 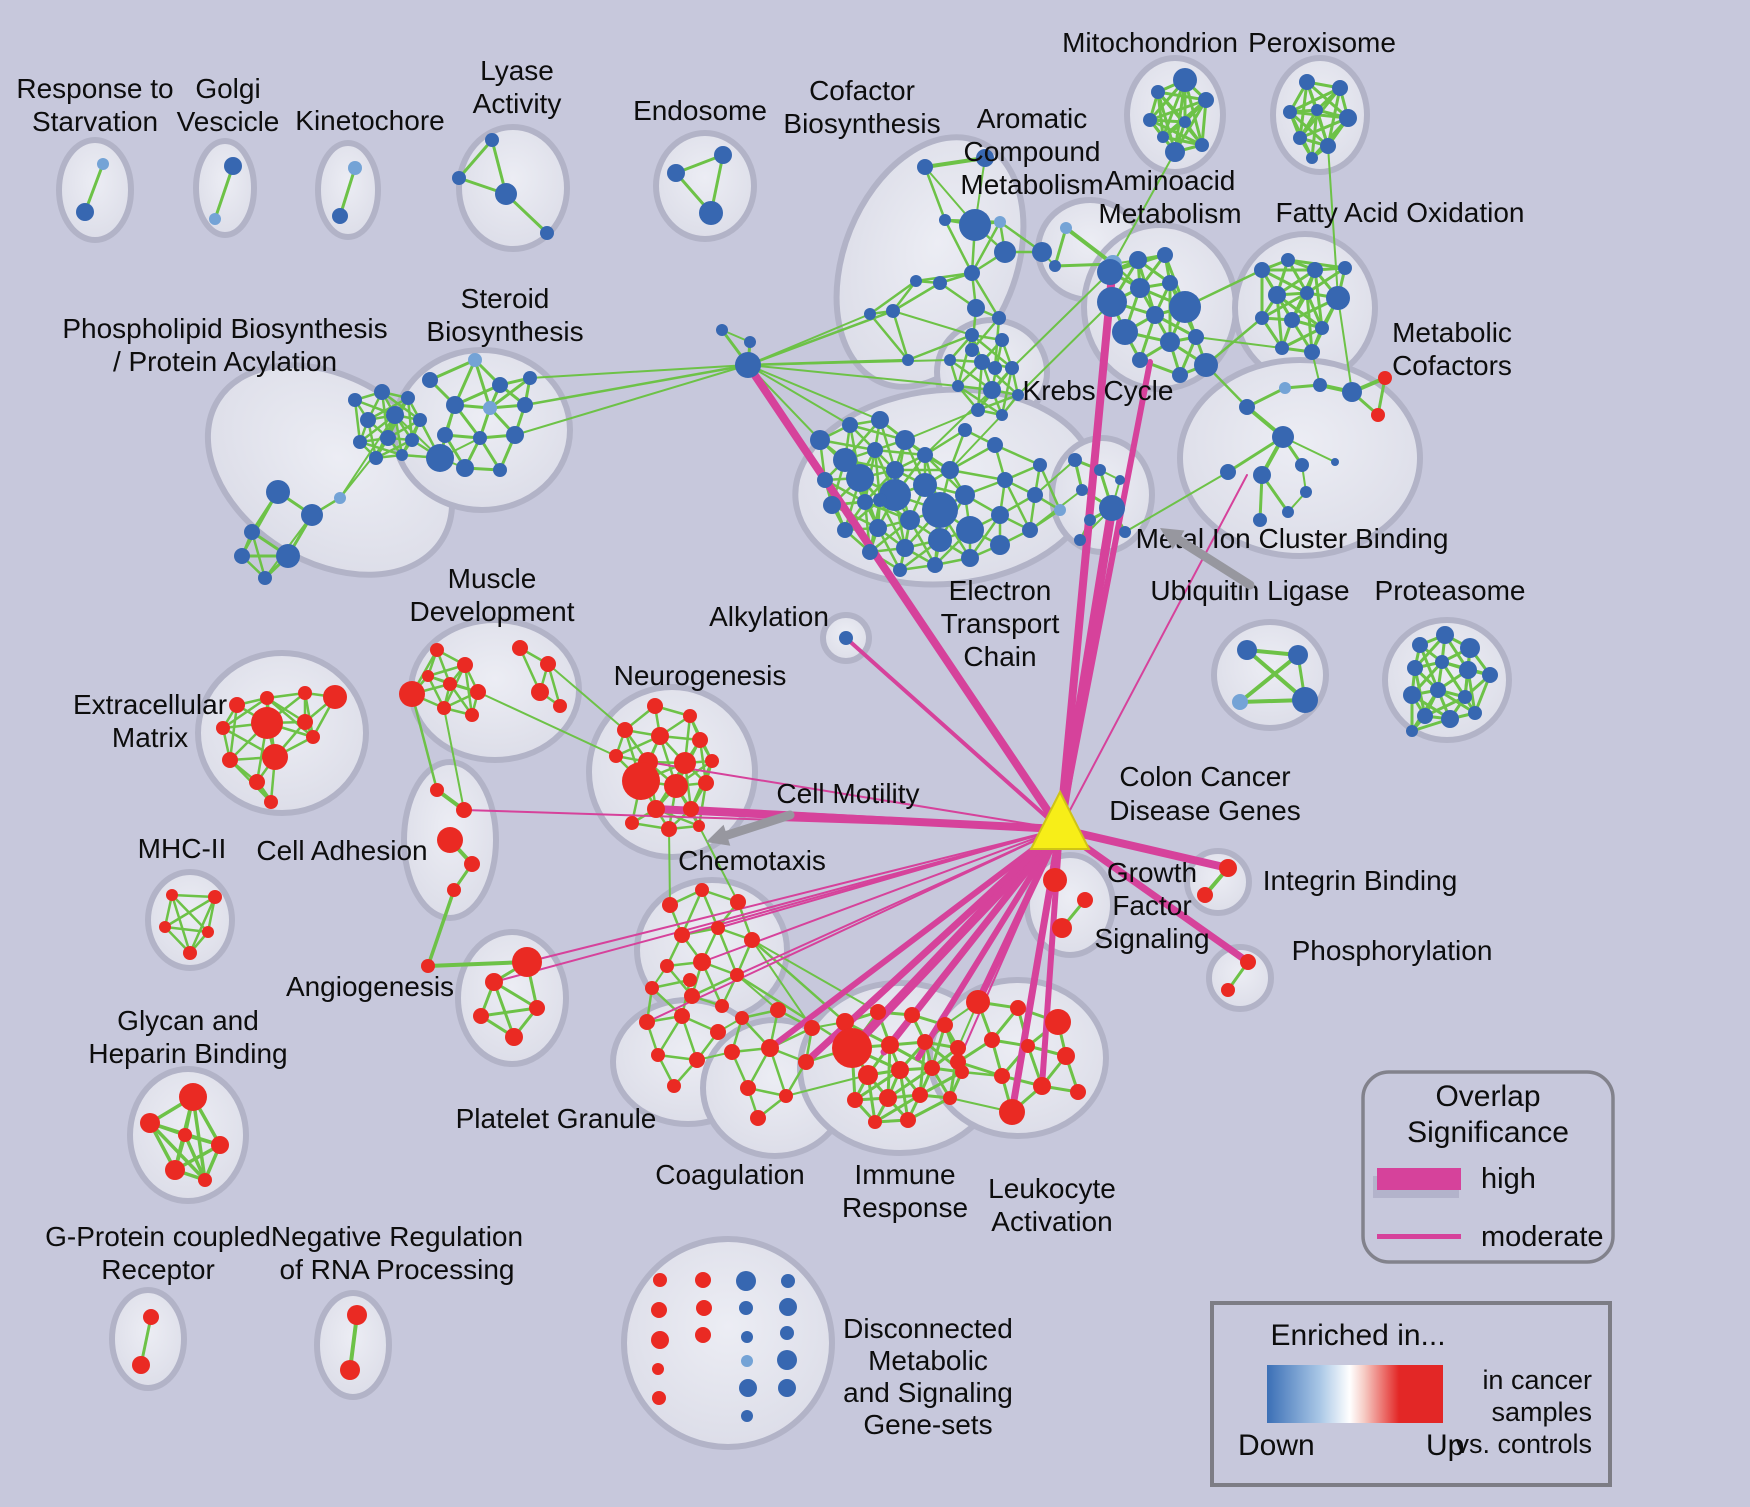 I want to click on overlap-edge-moderate, so click(x=777, y=905).